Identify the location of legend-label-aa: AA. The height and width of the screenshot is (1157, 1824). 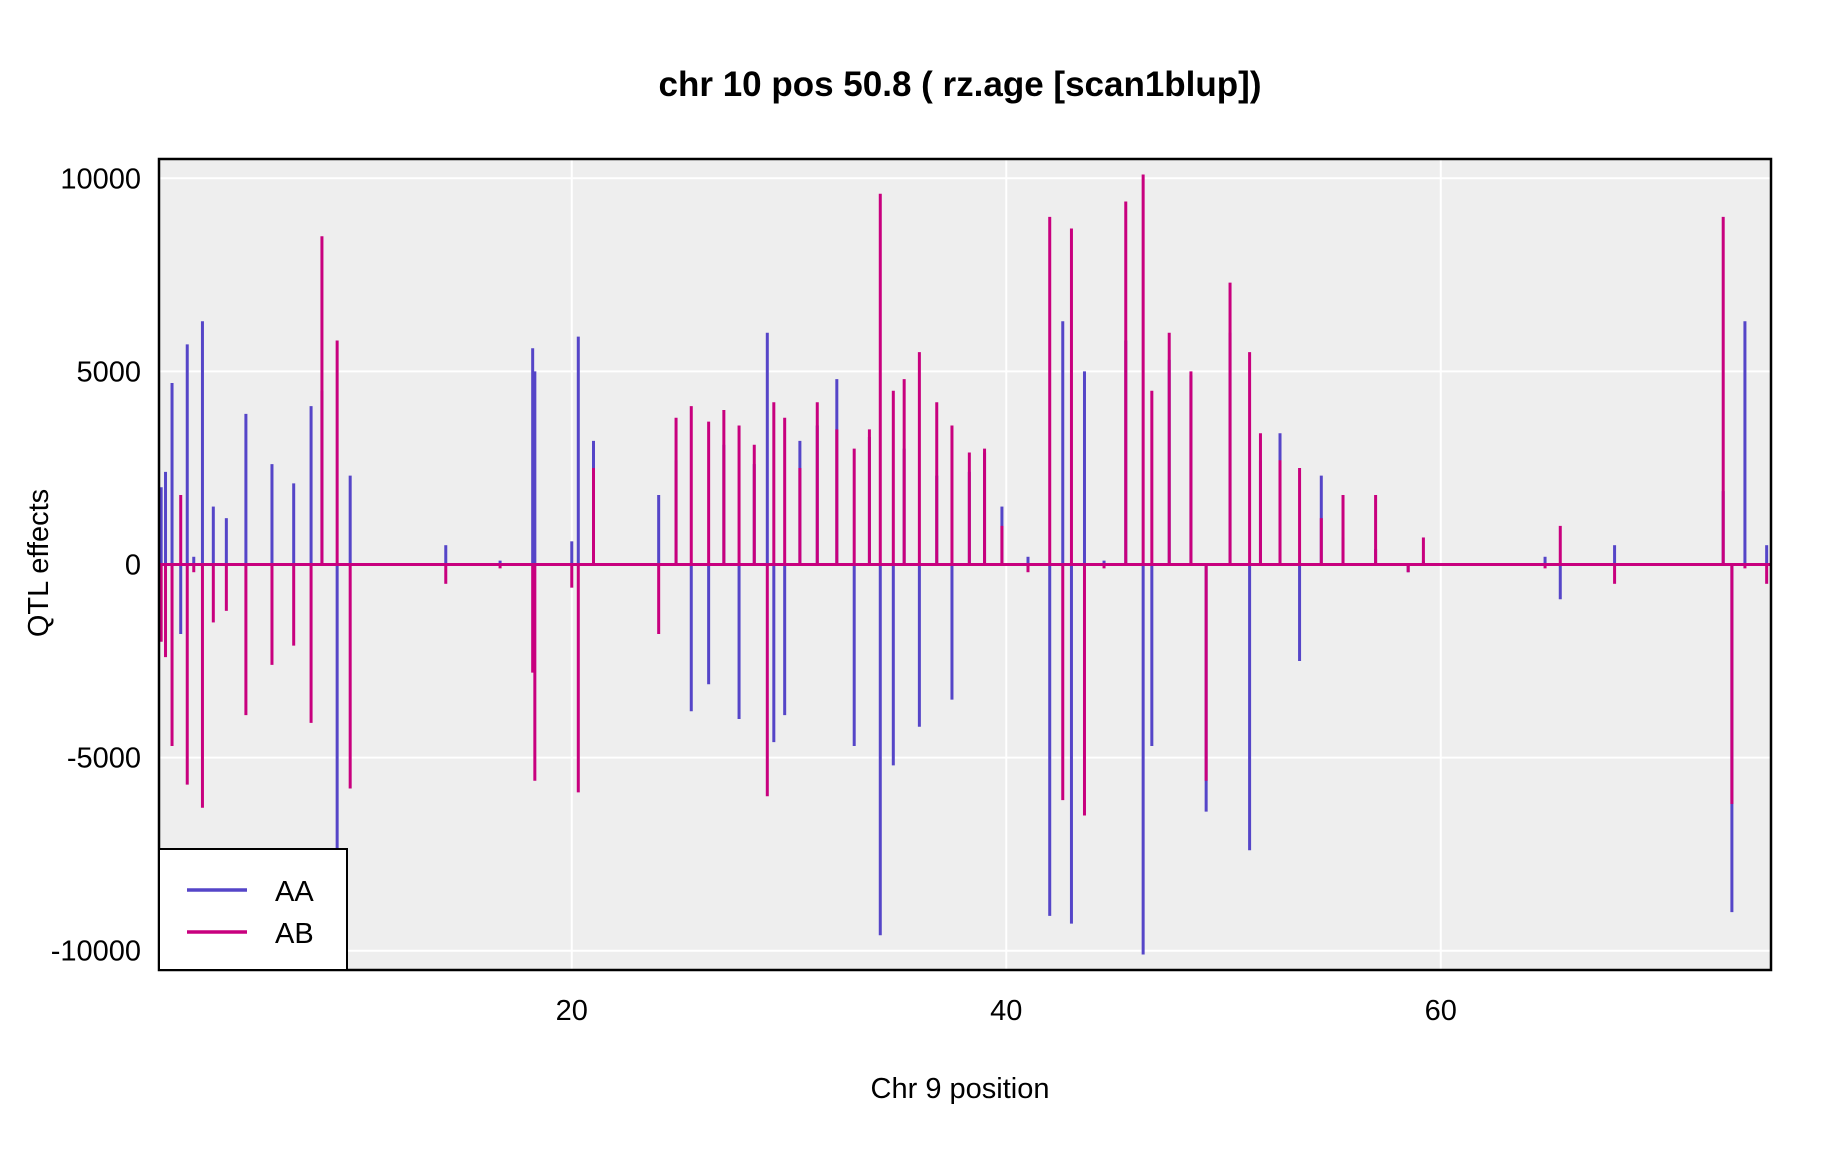
(294, 892).